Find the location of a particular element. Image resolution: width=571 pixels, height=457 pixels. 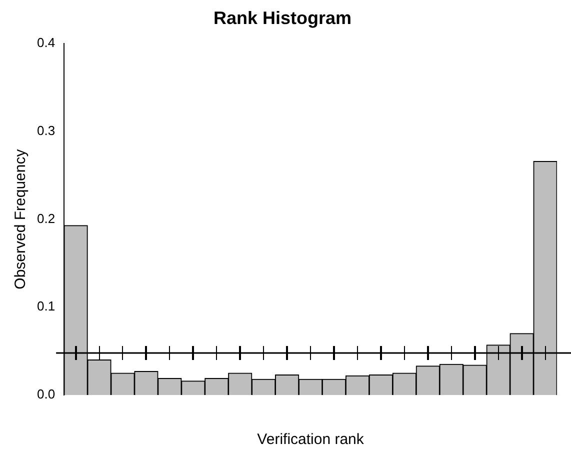

y-tick-label: 0.3 is located at coordinates (46, 130).